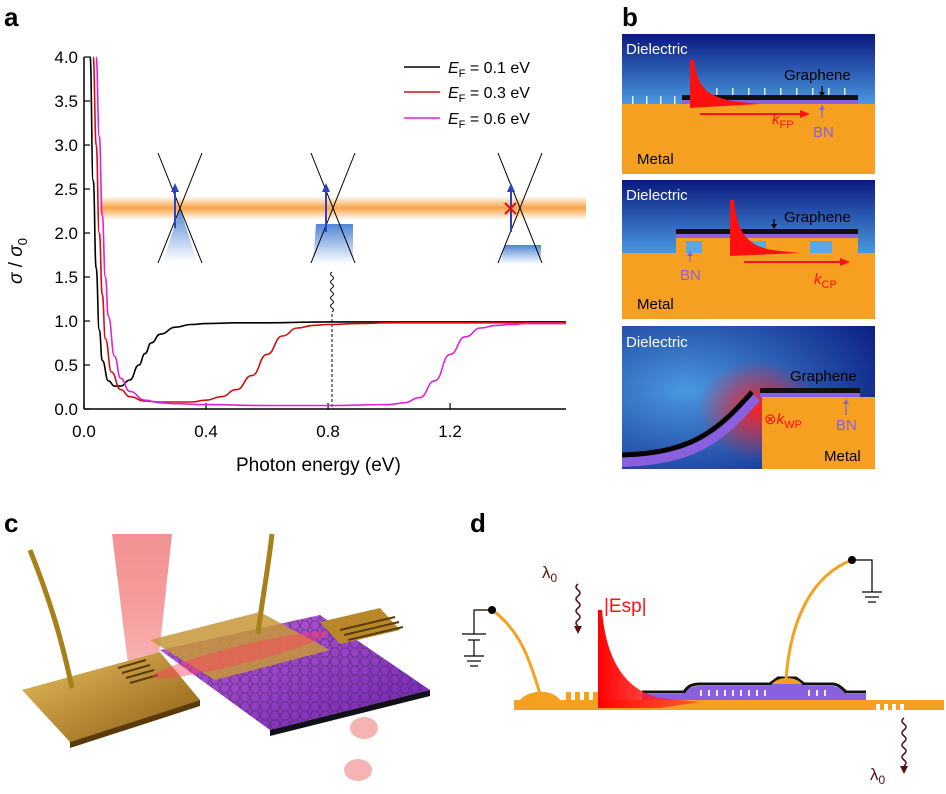 The image size is (946, 794). I want to click on svg-text: EF = 0.3 eV, so click(489, 95).